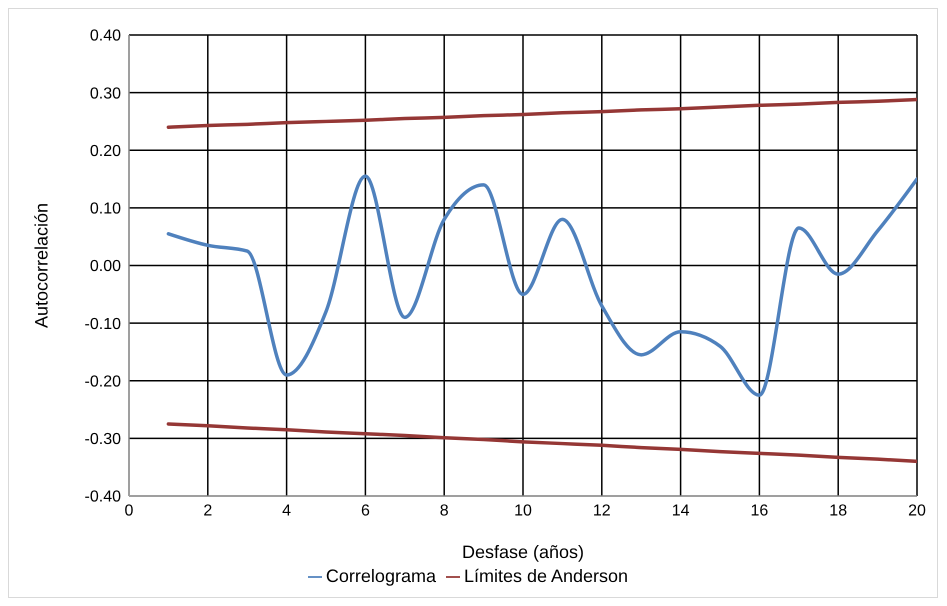 This screenshot has width=947, height=606. What do you see at coordinates (546, 576) in the screenshot?
I see `legend-label: Límites de Anderson` at bounding box center [546, 576].